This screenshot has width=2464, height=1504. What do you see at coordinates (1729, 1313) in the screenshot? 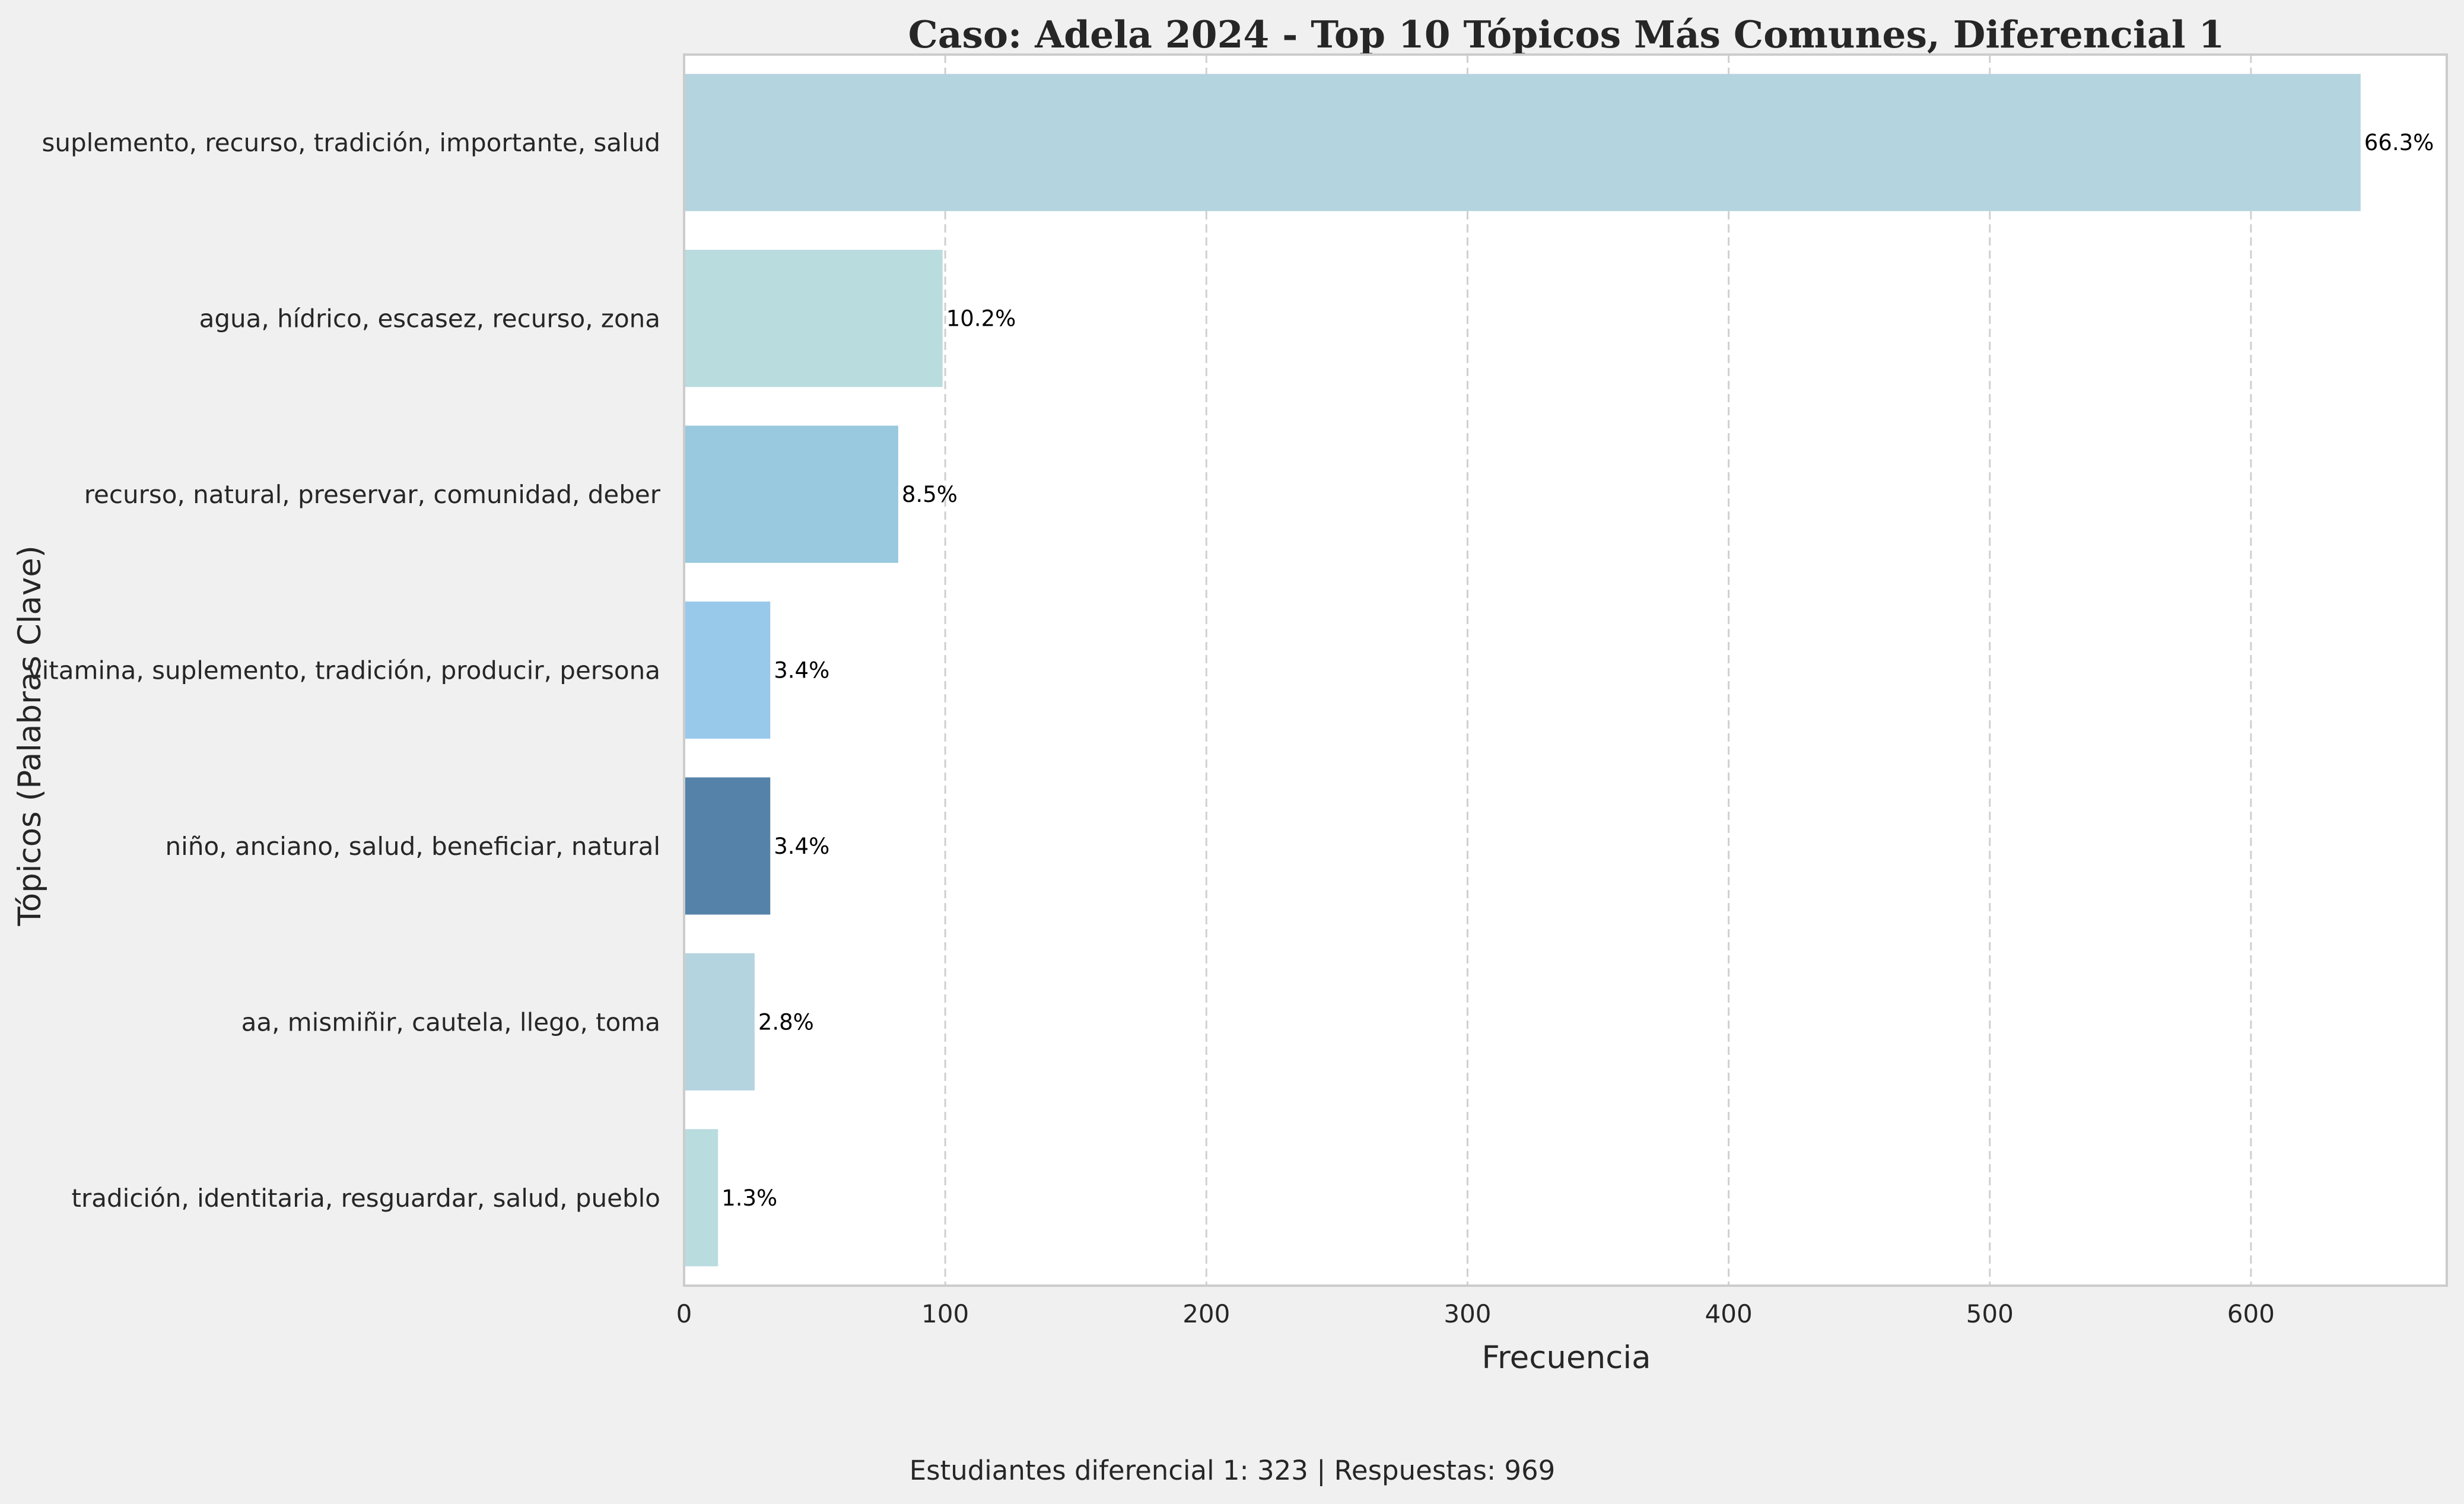
I see `x-tick-label: 400` at bounding box center [1729, 1313].